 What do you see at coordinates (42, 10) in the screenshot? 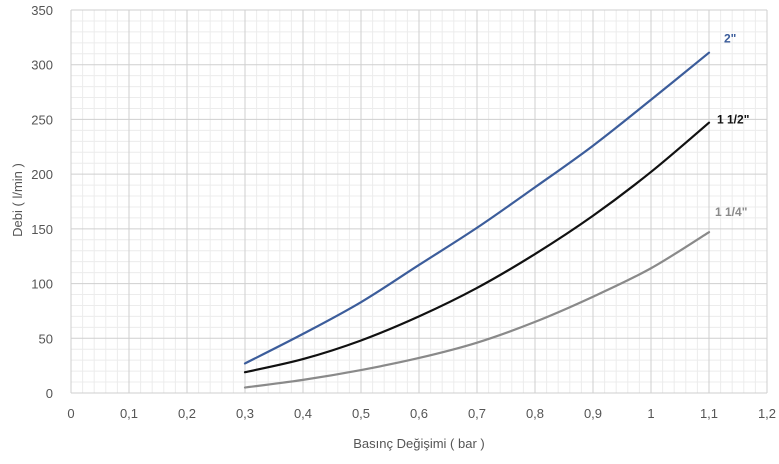
I see `y-tick-label: 350` at bounding box center [42, 10].